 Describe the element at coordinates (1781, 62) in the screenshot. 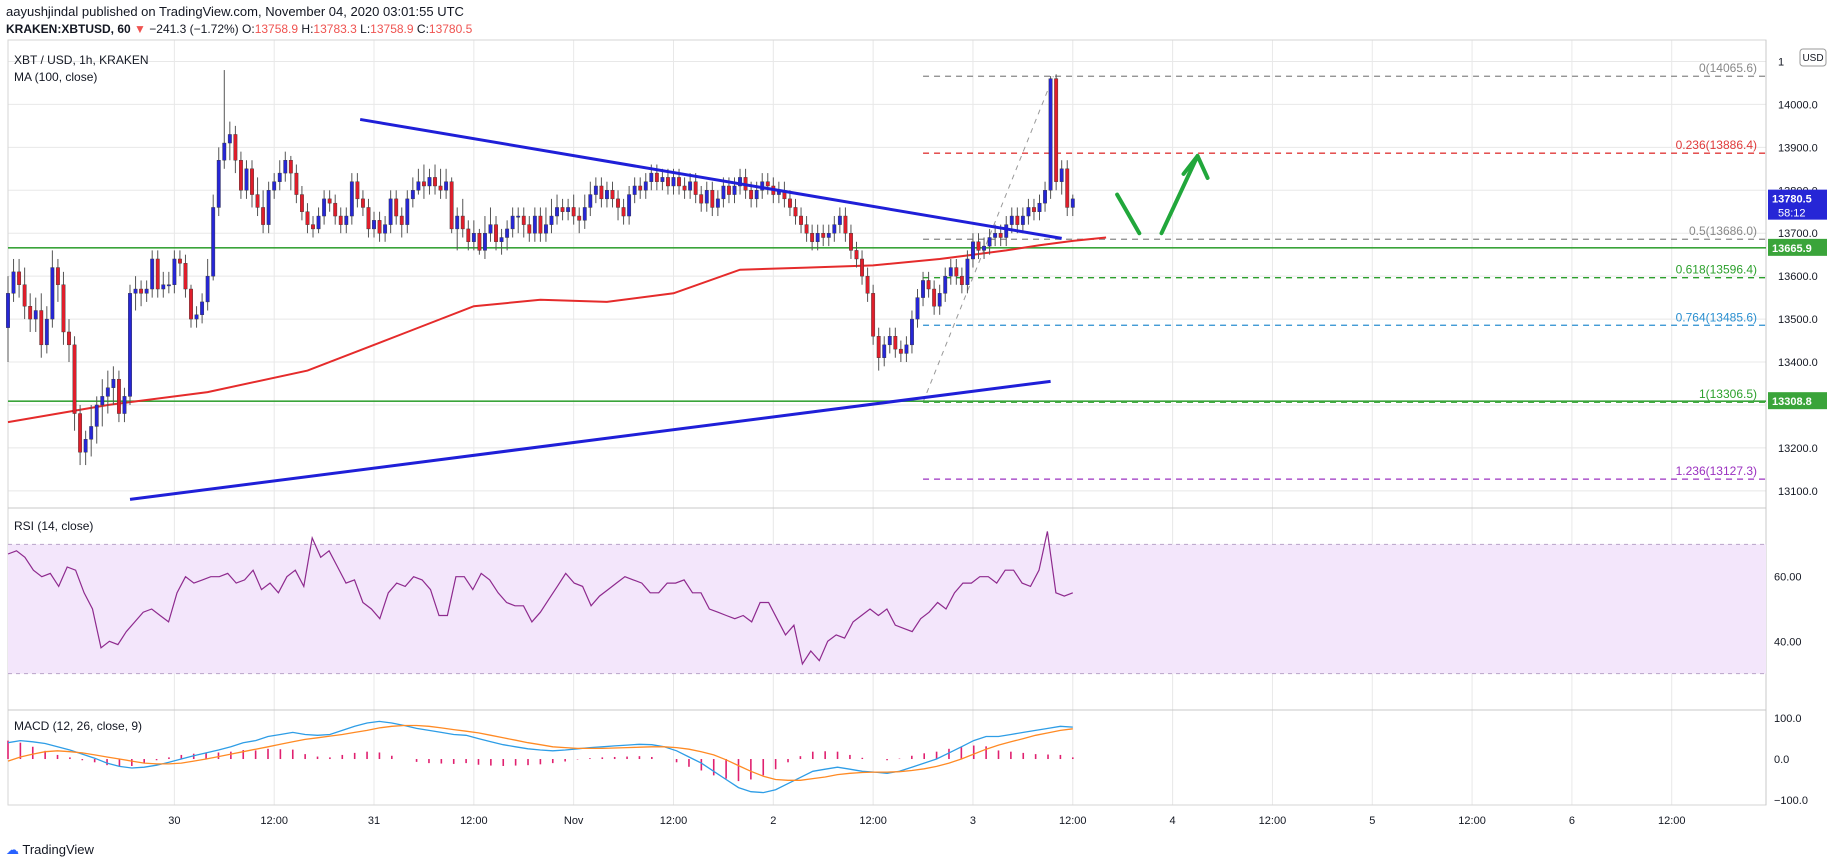

I see `price-axis-tick: 1` at that location.